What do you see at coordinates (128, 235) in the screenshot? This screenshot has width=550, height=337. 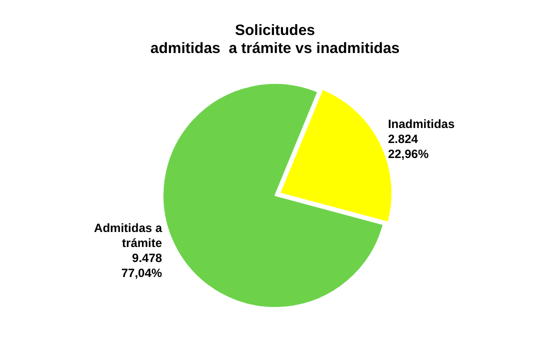 I see `slice-label: Admitidas a trámite` at bounding box center [128, 235].